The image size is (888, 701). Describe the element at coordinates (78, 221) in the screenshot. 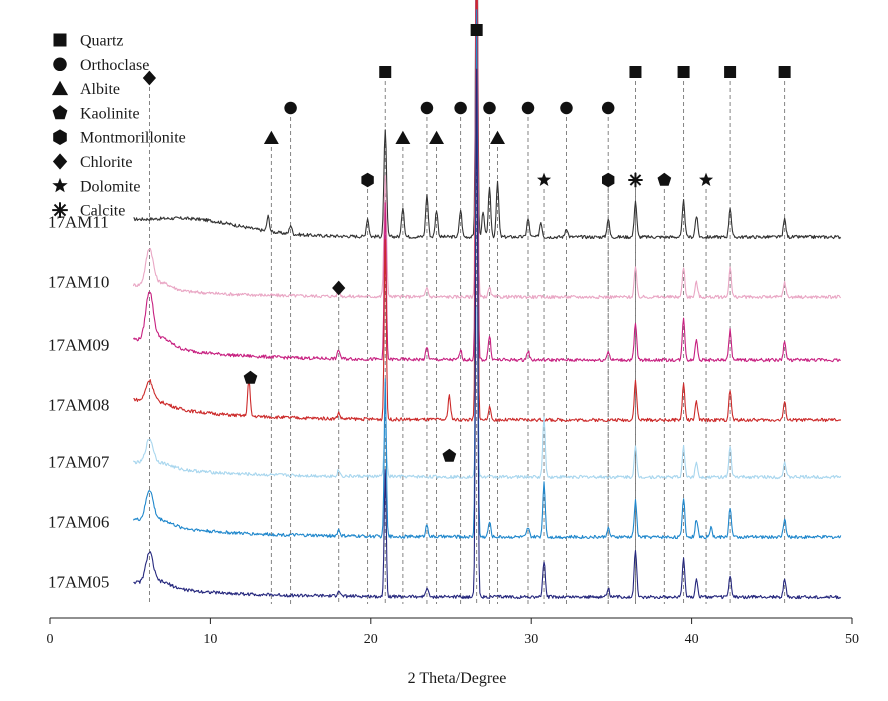

I see `series-label: 17AM11` at that location.